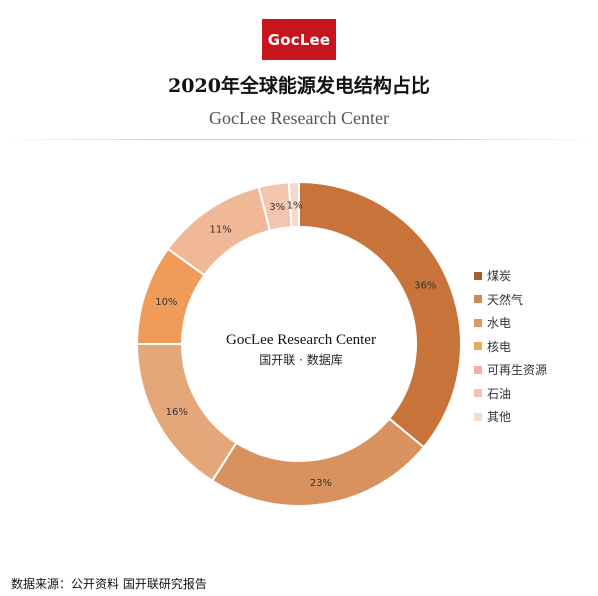  What do you see at coordinates (499, 393) in the screenshot?
I see `legend-label: 石油` at bounding box center [499, 393].